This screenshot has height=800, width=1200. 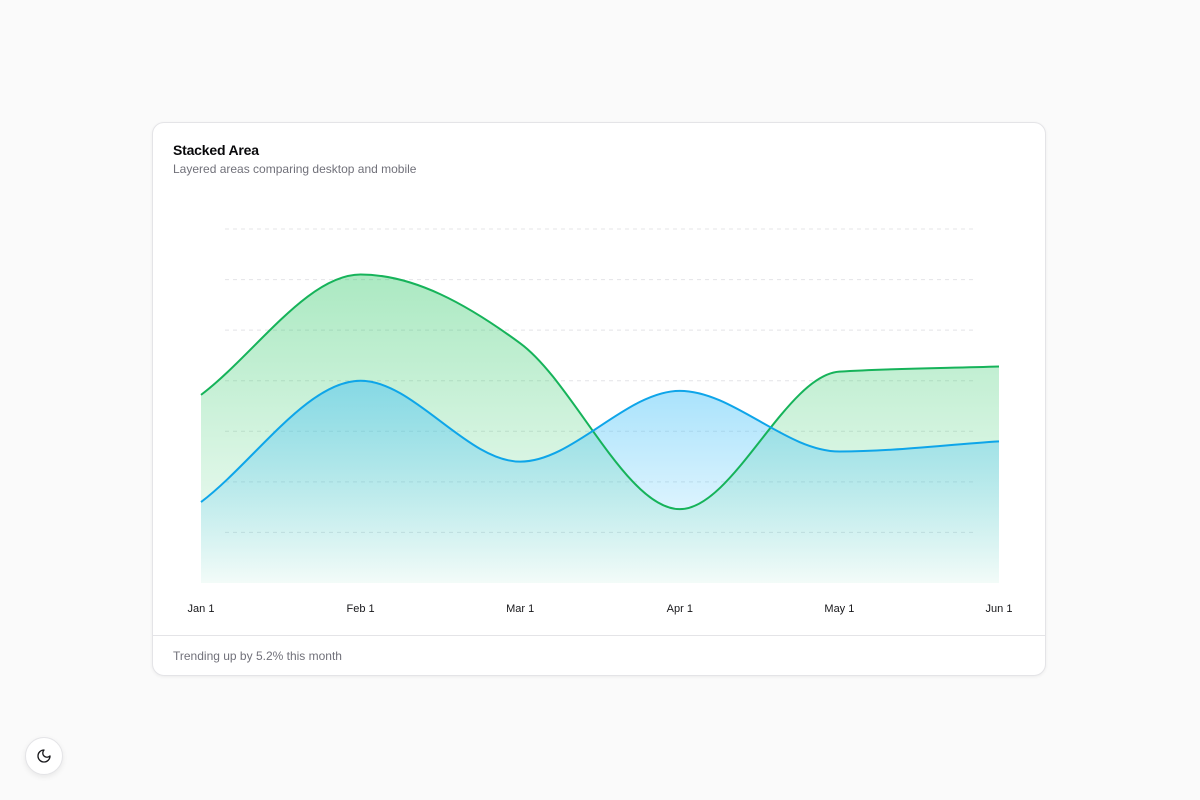 What do you see at coordinates (361, 609) in the screenshot?
I see `x-tick-label: Feb 1` at bounding box center [361, 609].